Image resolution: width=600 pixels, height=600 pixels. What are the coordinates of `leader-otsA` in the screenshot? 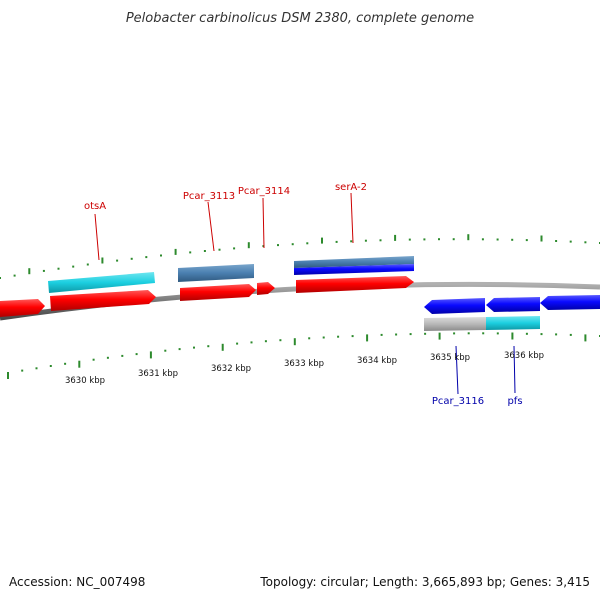 It's located at (97, 237).